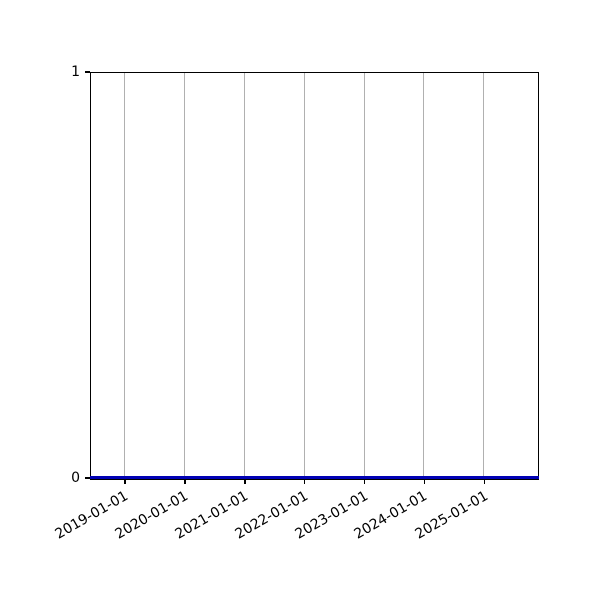 Image resolution: width=600 pixels, height=600 pixels. I want to click on x-axis-bottom-spine, so click(314, 479).